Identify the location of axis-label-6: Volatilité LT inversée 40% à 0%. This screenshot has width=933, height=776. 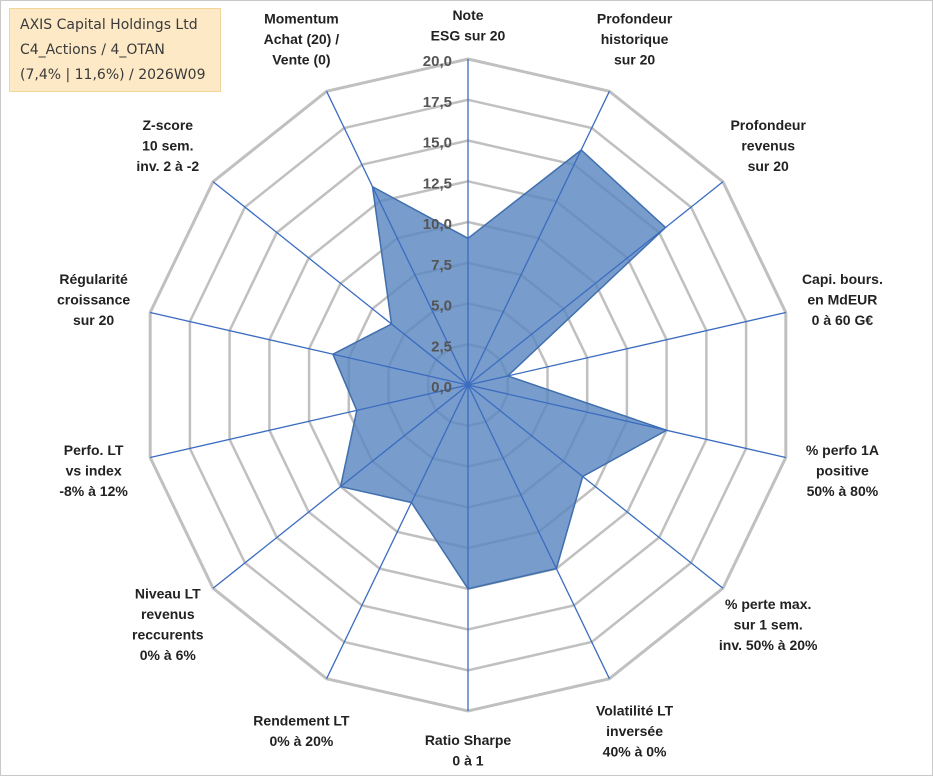
(635, 731).